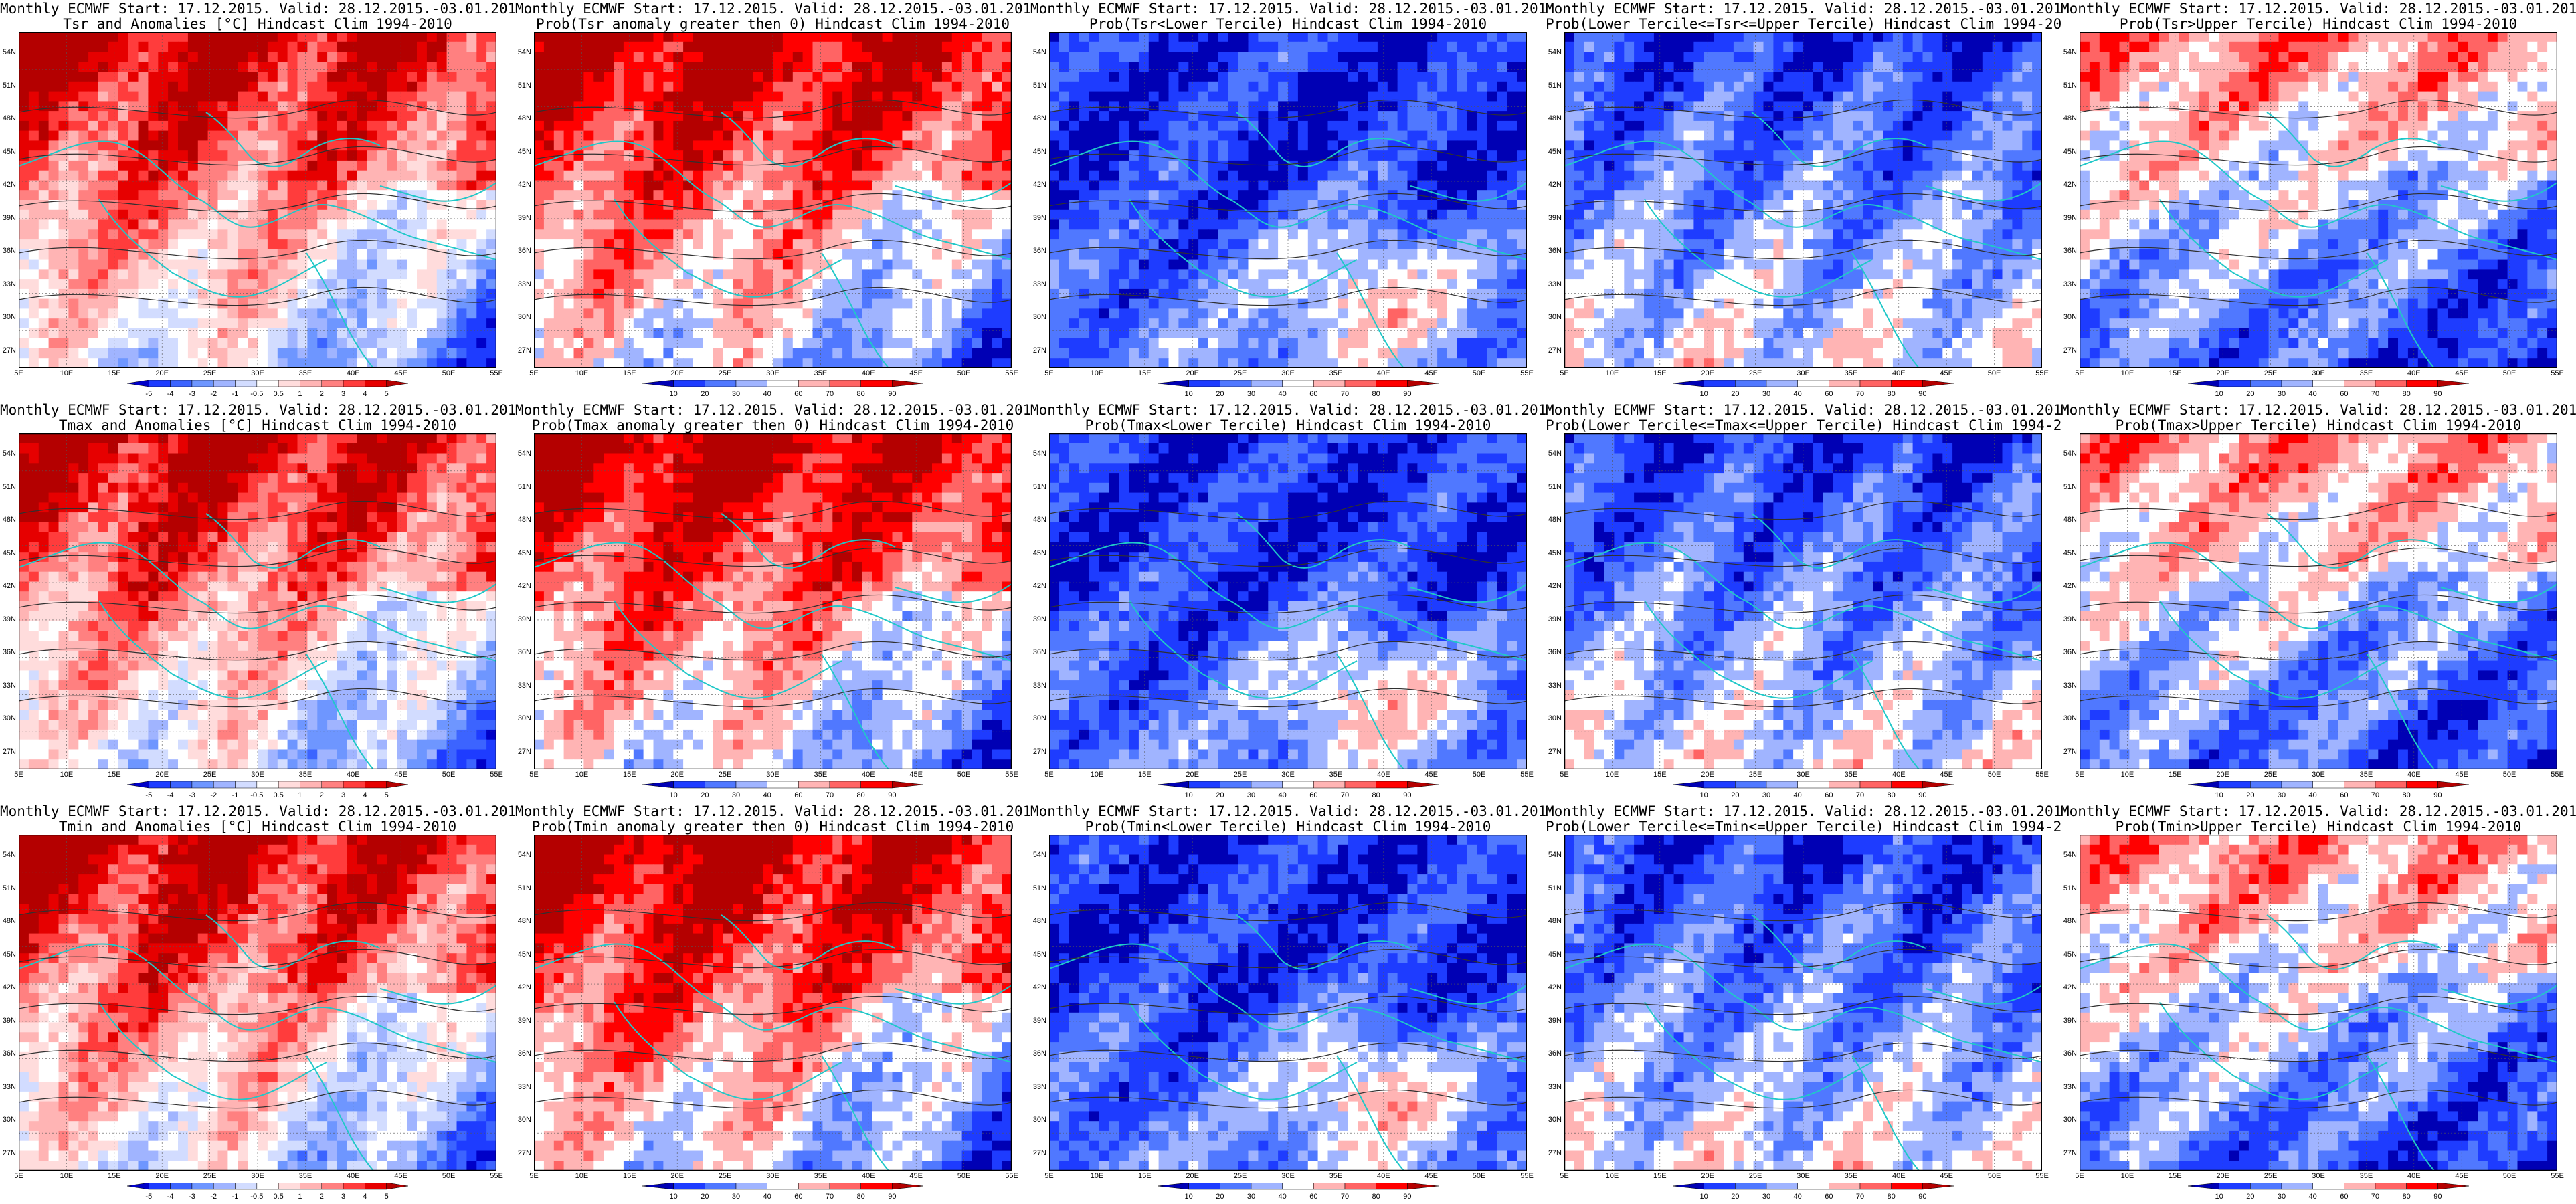 The image size is (2576, 1204). Describe the element at coordinates (689, 383) in the screenshot. I see `colorbar-swatch` at that location.